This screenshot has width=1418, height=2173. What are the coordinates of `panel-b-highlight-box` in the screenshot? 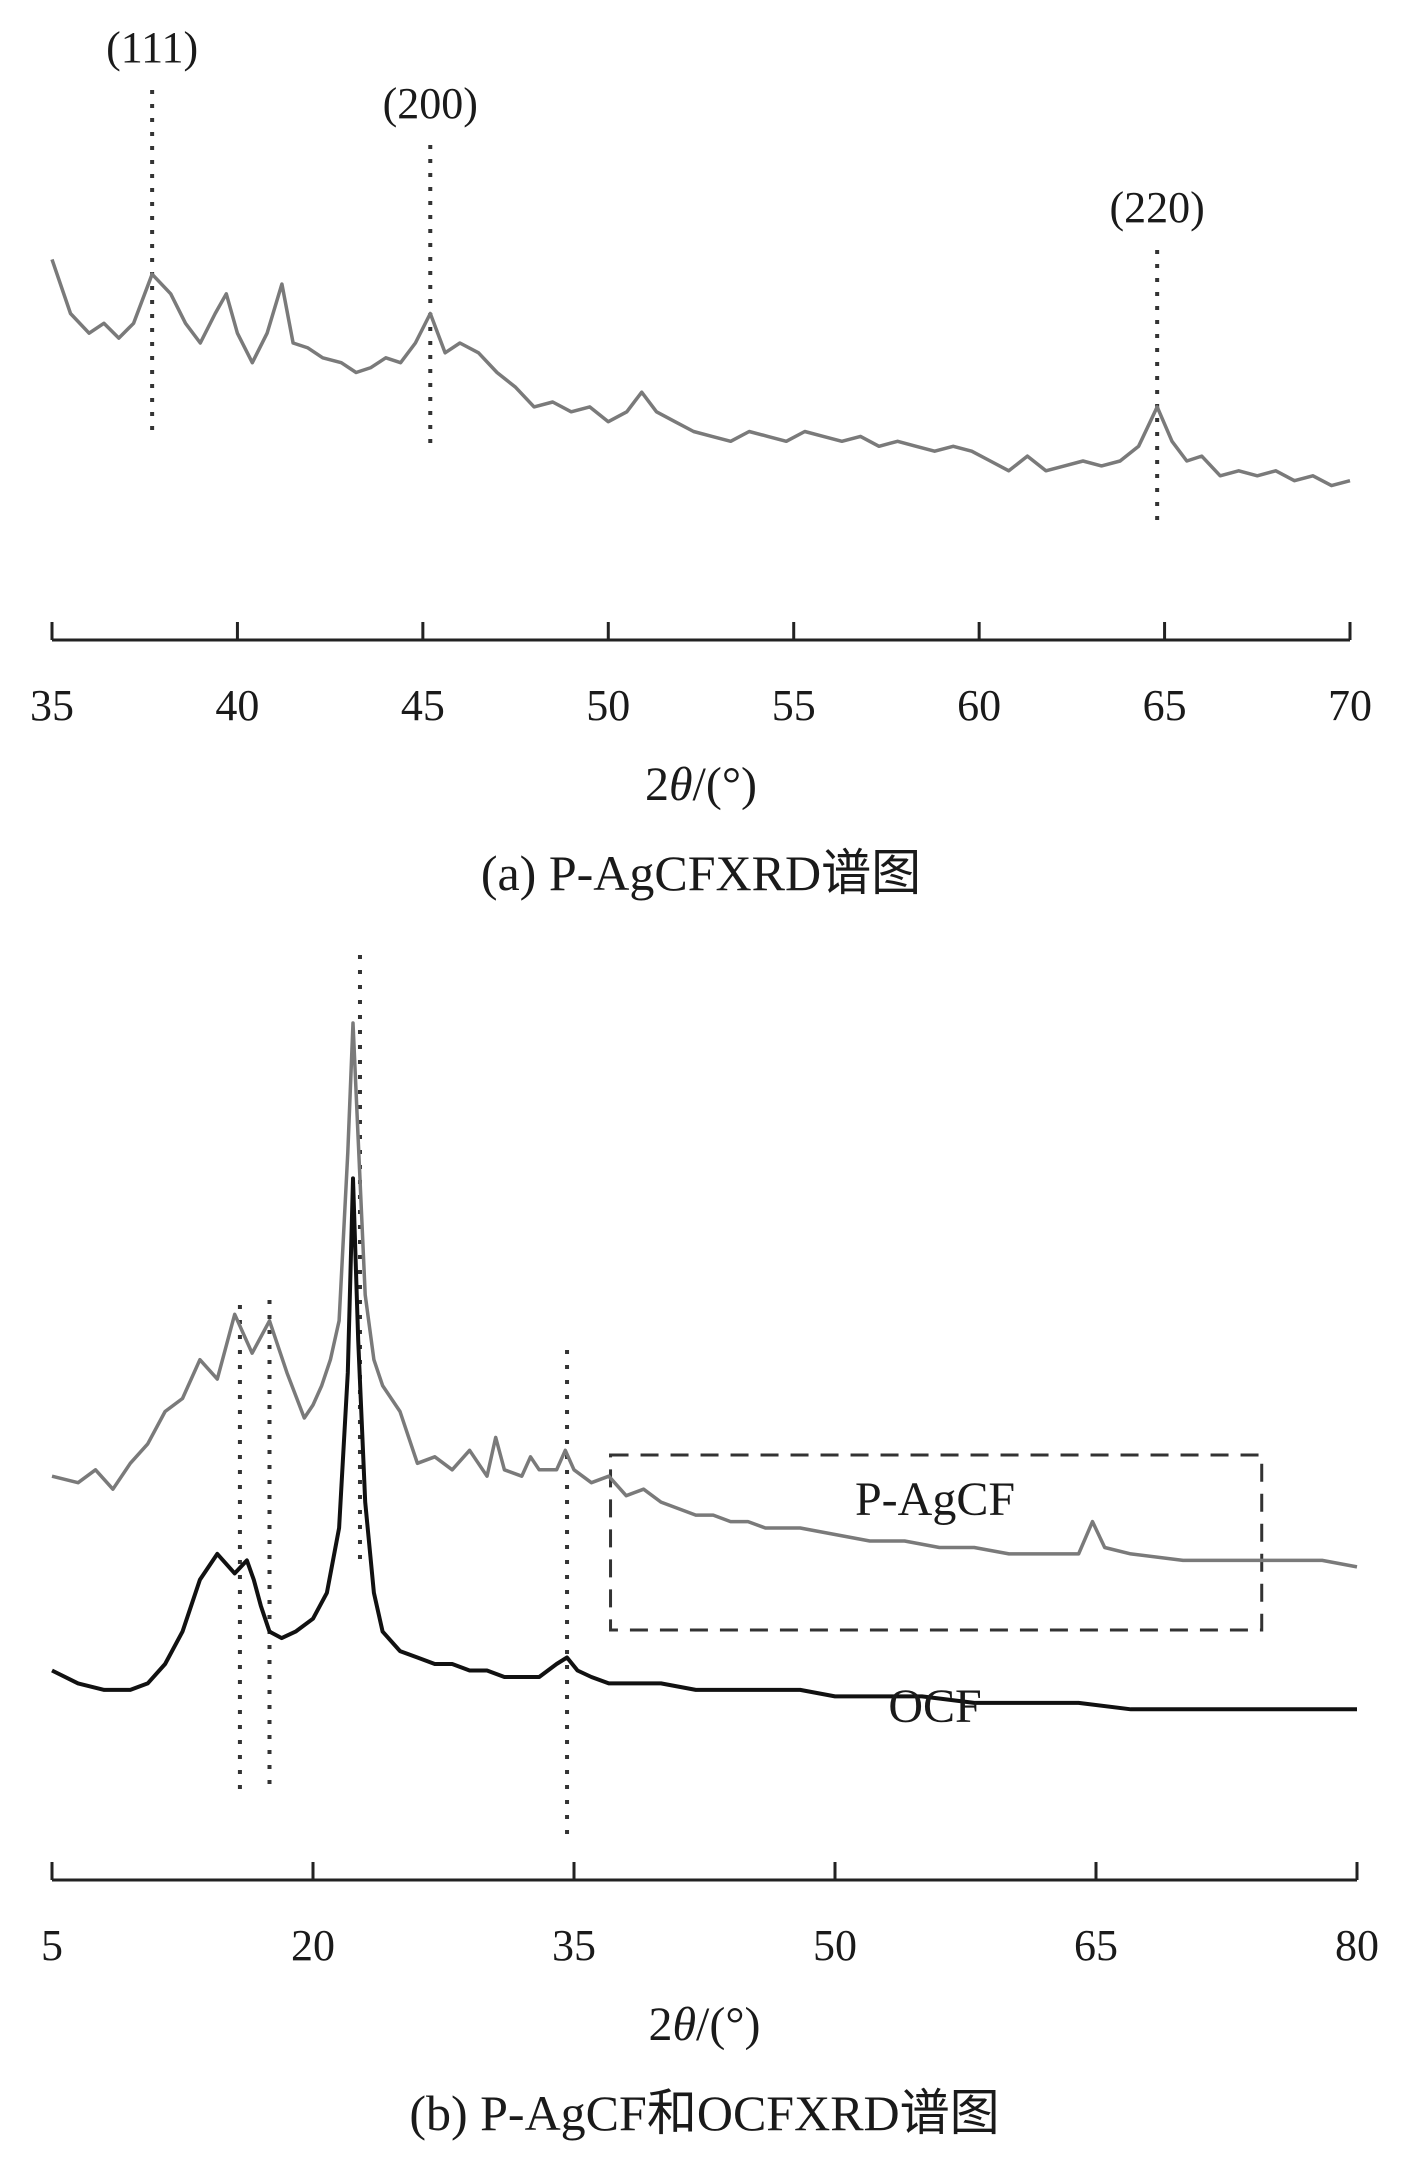 It's located at (936, 1542).